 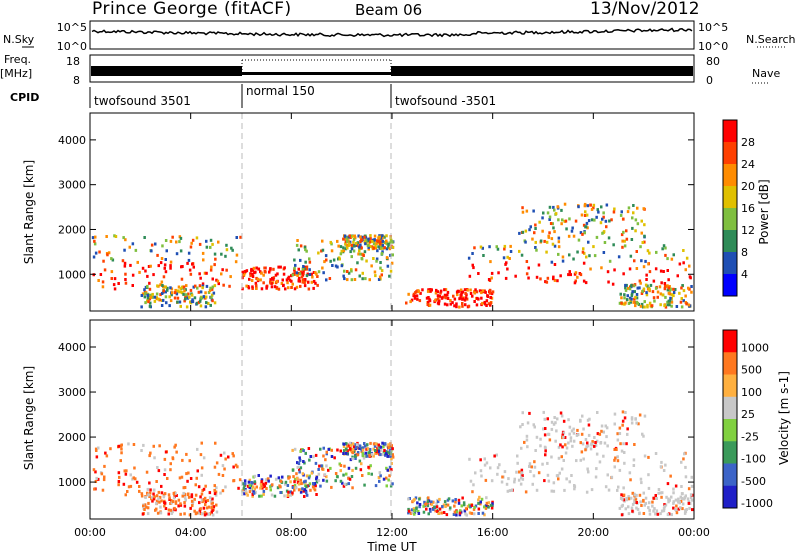 What do you see at coordinates (771, 39) in the screenshot?
I see `nsearch-label: N.Search` at bounding box center [771, 39].